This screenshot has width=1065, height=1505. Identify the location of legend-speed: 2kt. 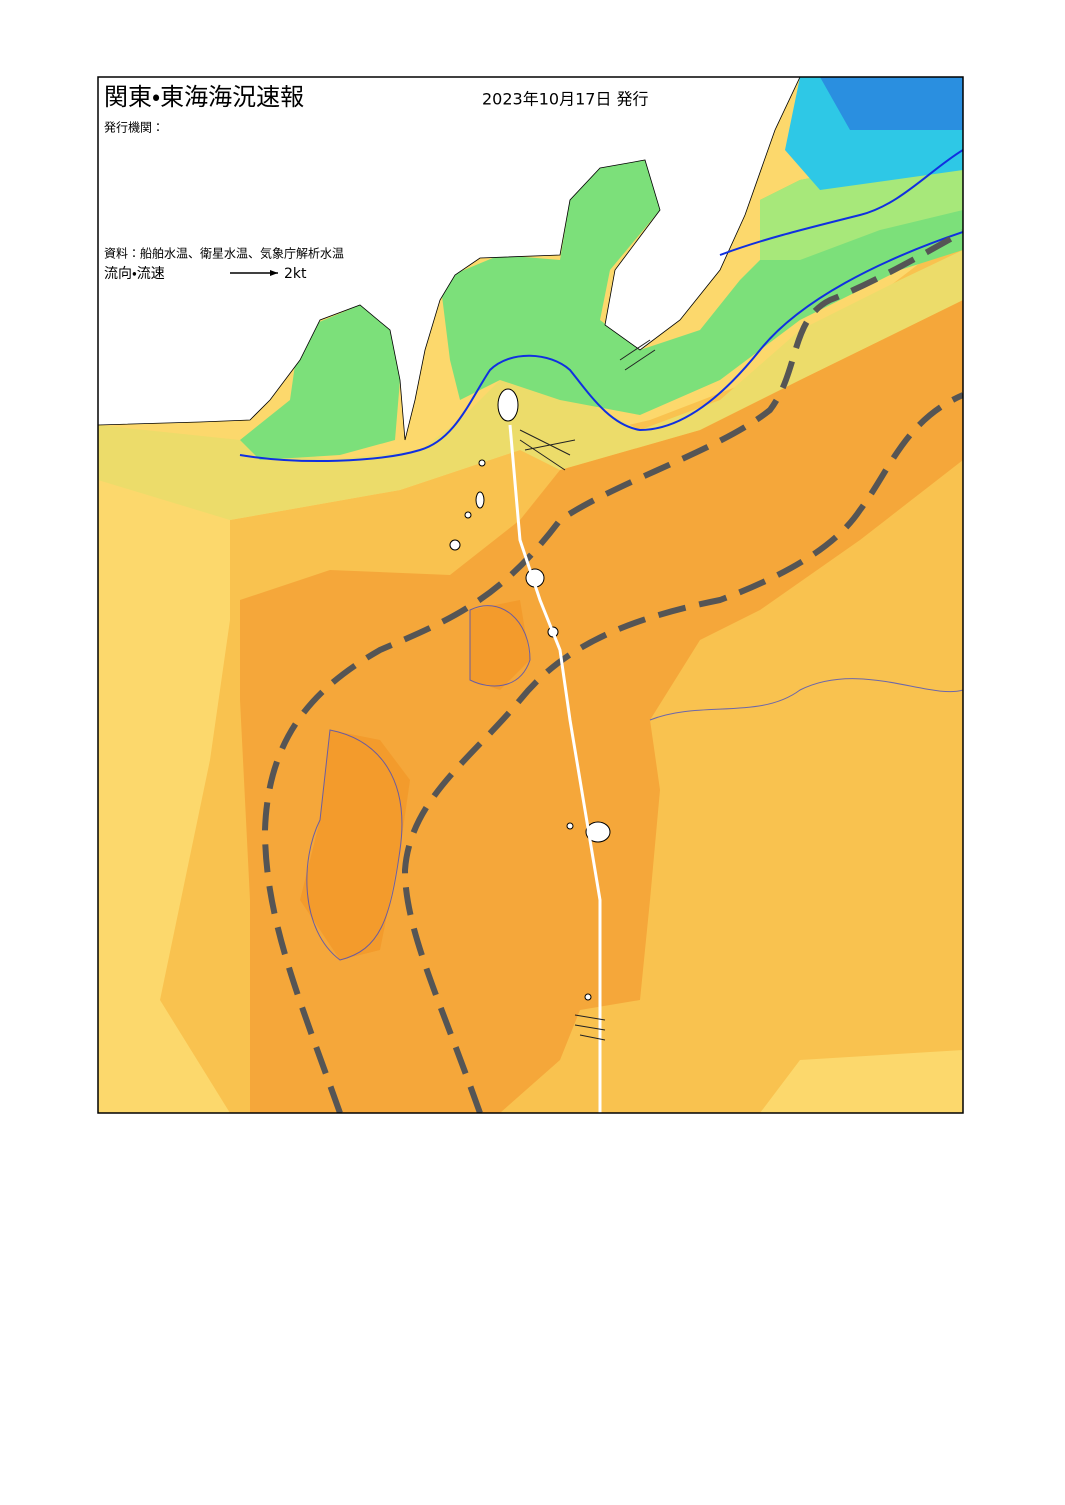
(295, 274).